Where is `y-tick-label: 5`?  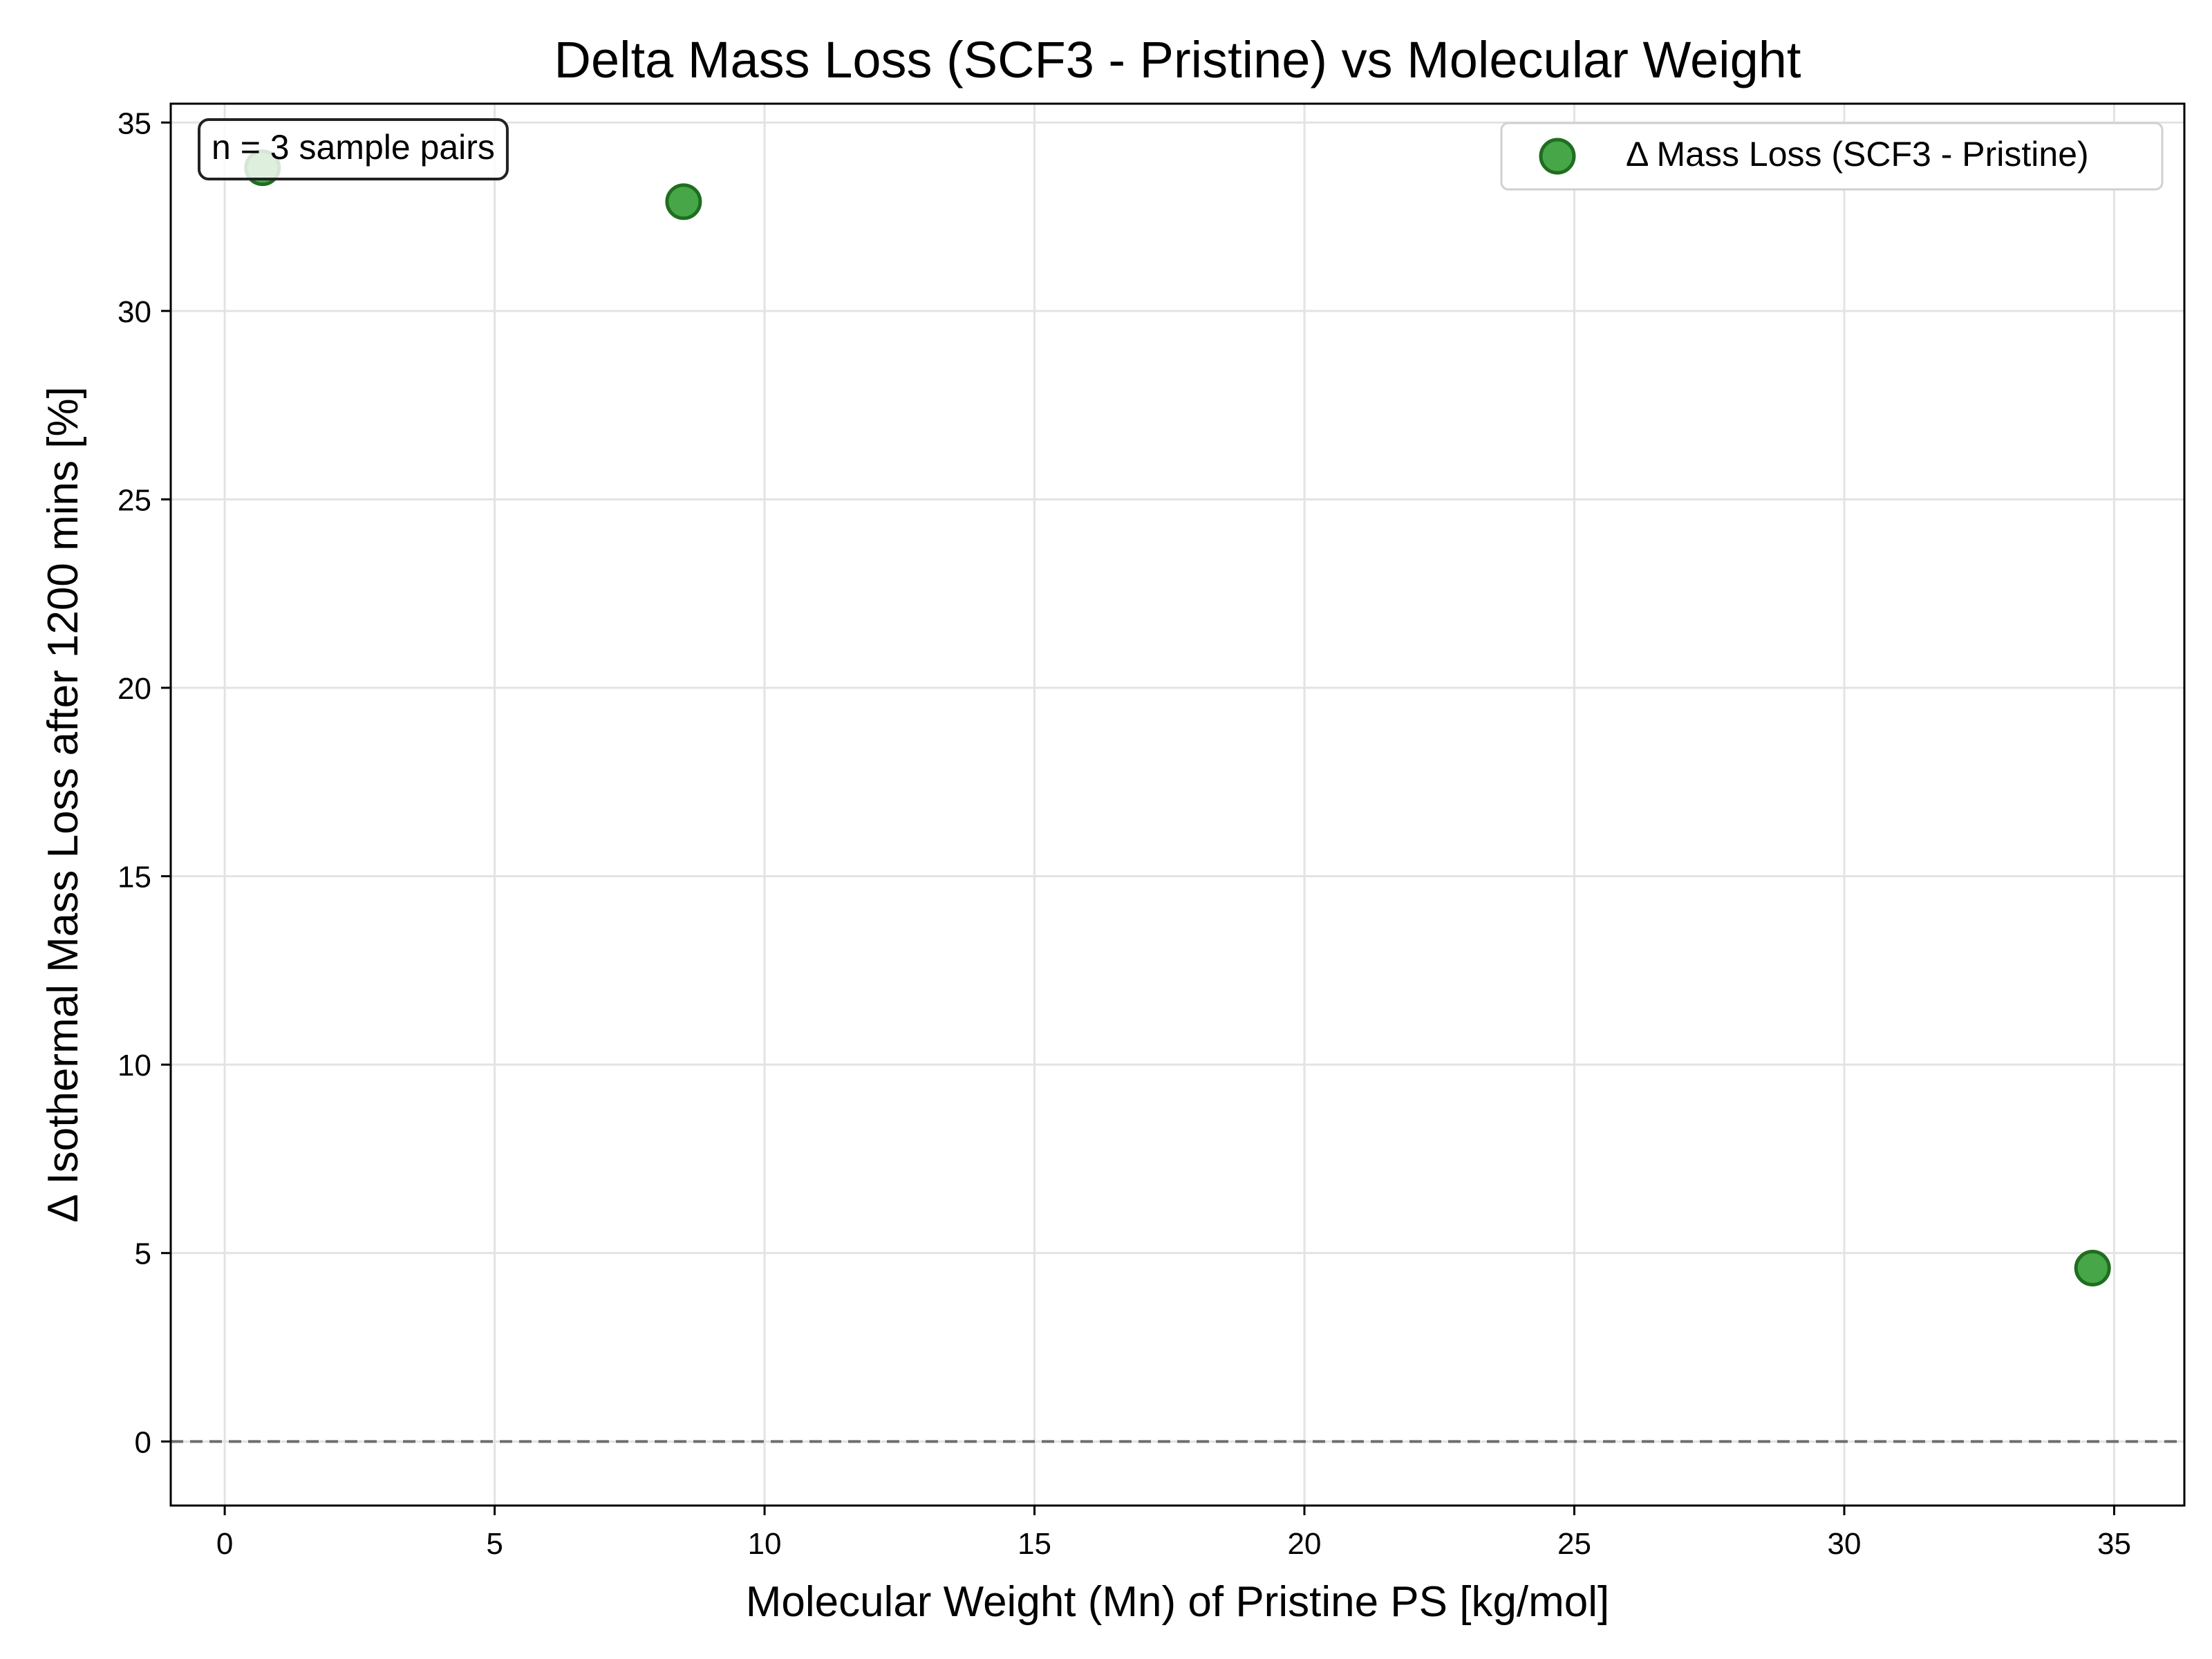
y-tick-label: 5 is located at coordinates (143, 1254).